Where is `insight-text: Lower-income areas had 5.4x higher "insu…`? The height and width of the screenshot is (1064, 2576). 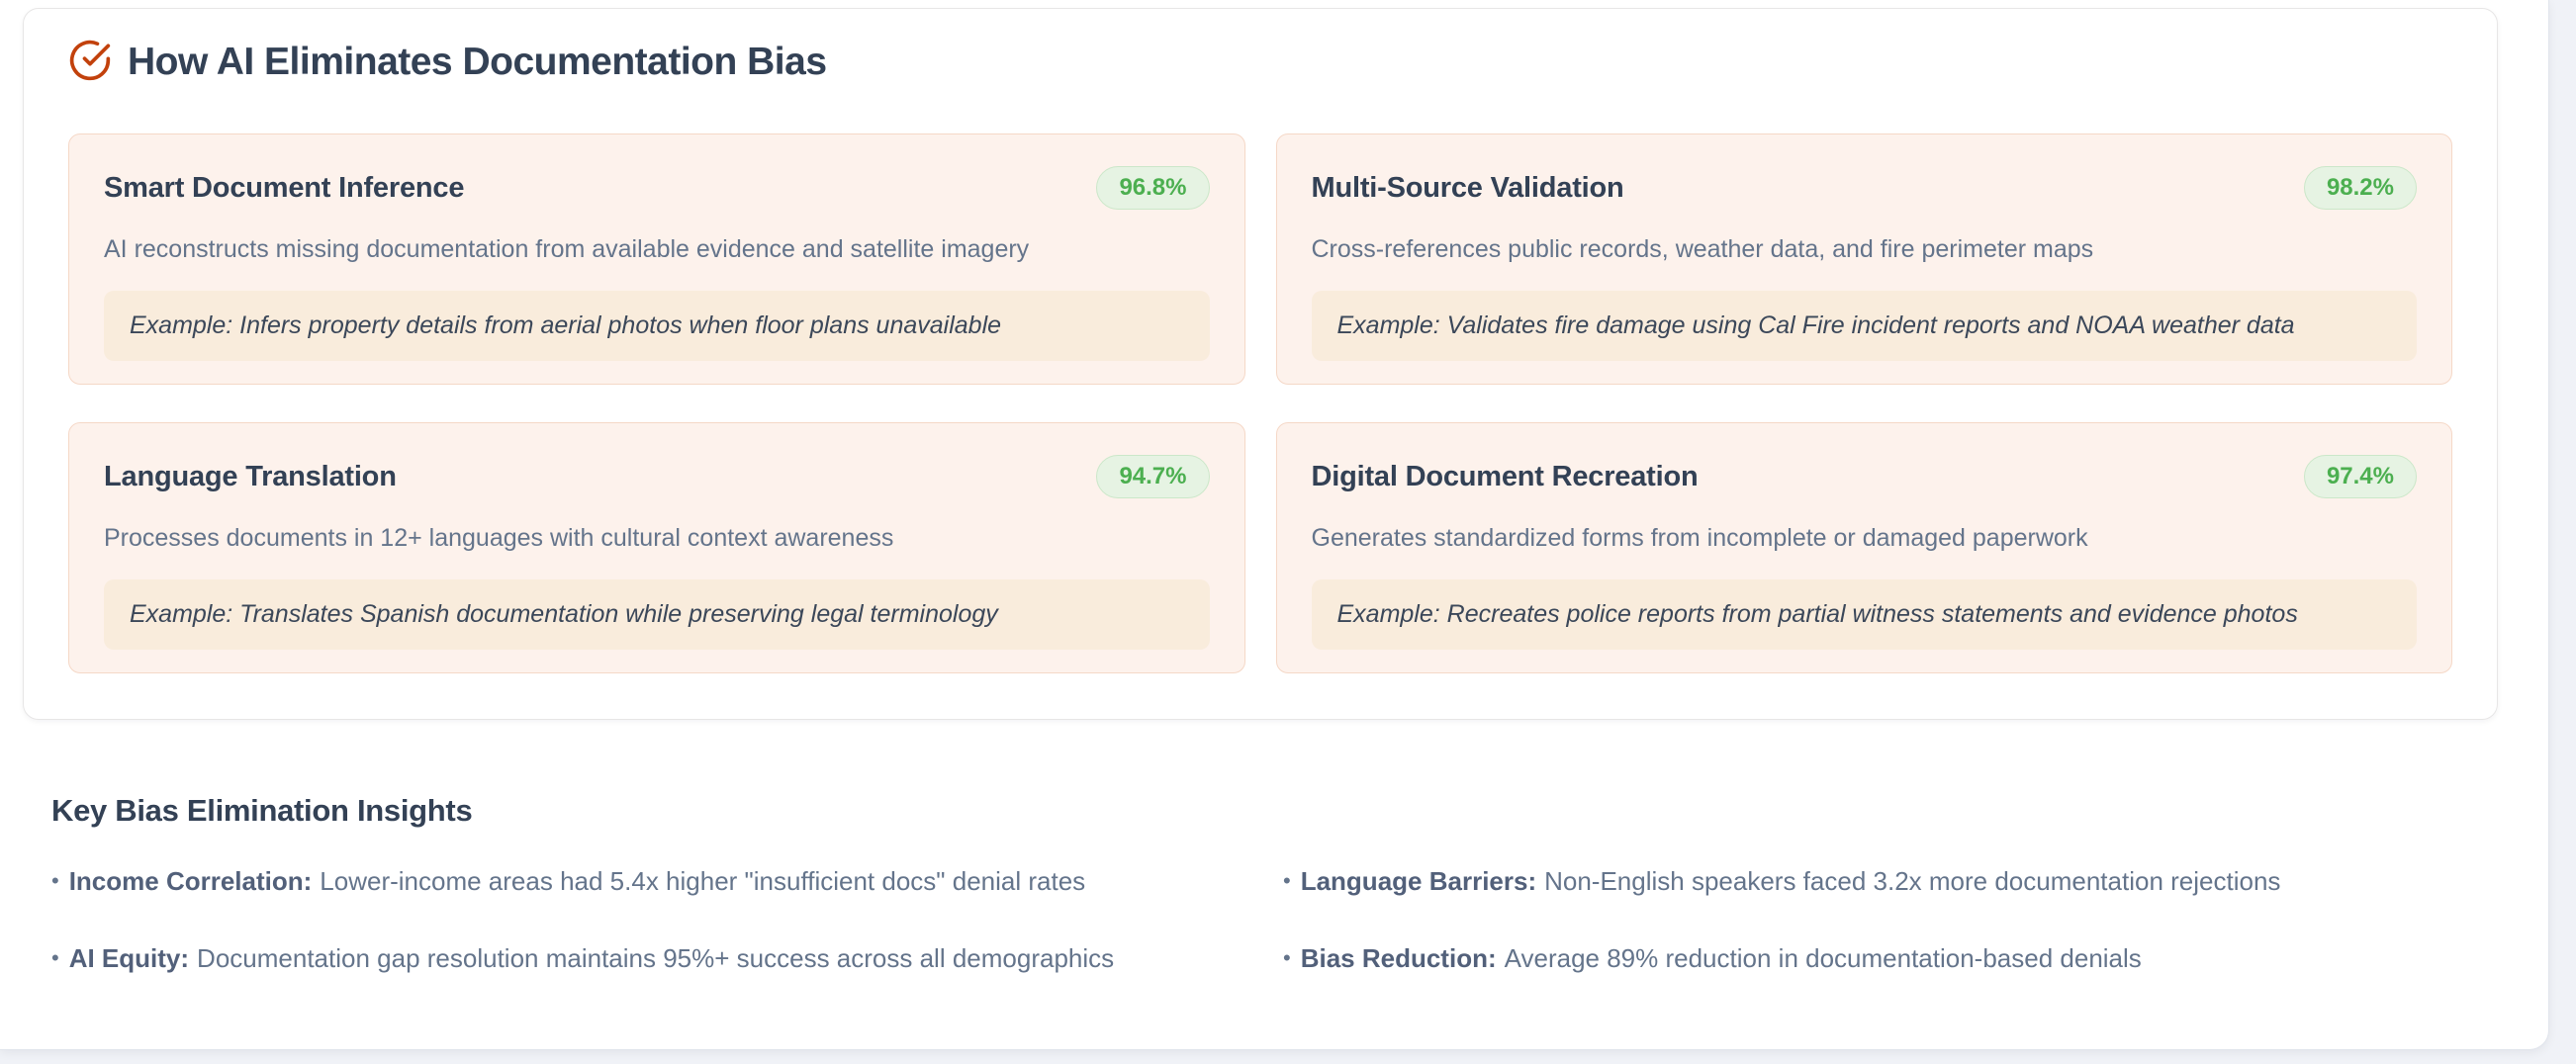
insight-text: Lower-income areas had 5.4x higher "insu… is located at coordinates (703, 881).